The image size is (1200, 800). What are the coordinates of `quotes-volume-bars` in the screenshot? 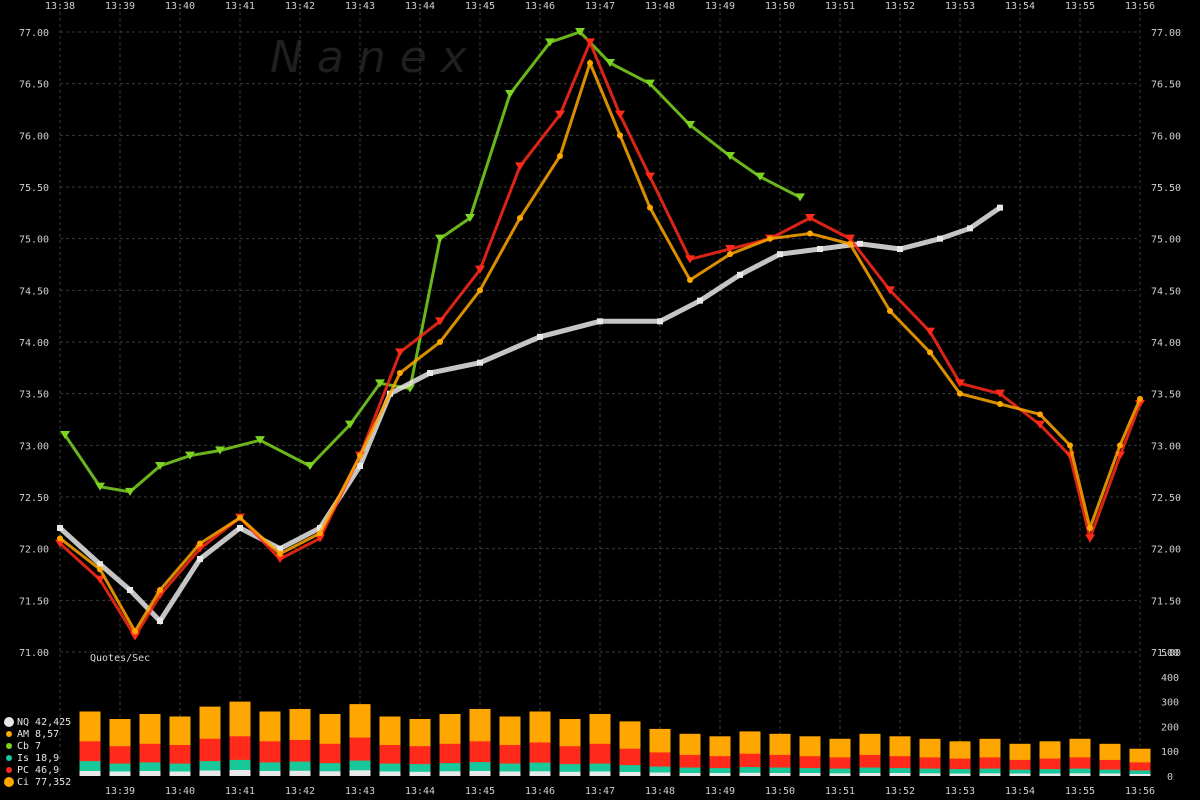 It's located at (615, 738).